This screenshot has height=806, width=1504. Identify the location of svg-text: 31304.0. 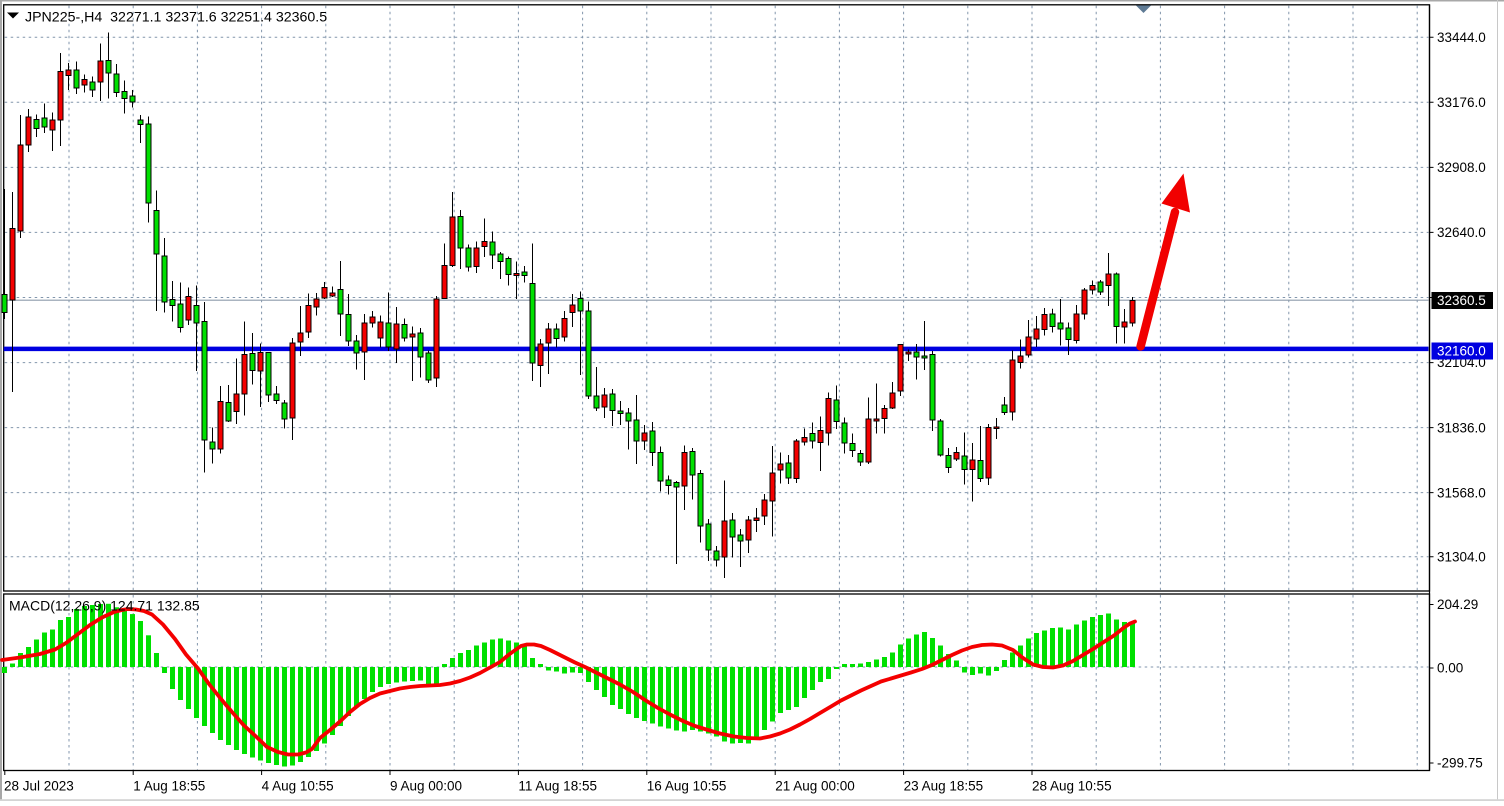
(1461, 556).